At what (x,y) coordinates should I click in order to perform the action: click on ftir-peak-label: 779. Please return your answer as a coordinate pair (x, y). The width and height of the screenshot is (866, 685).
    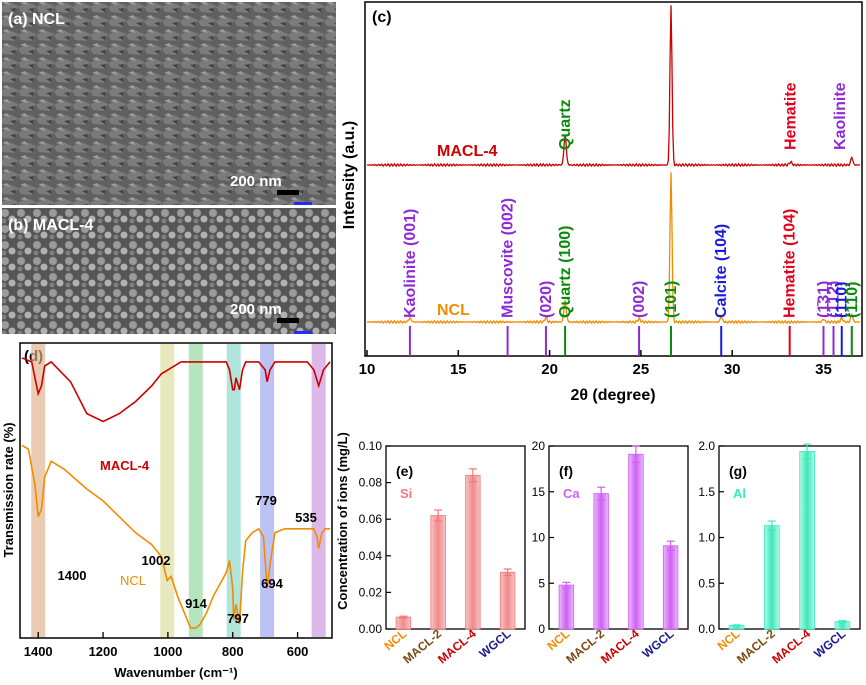
    Looking at the image, I should click on (266, 500).